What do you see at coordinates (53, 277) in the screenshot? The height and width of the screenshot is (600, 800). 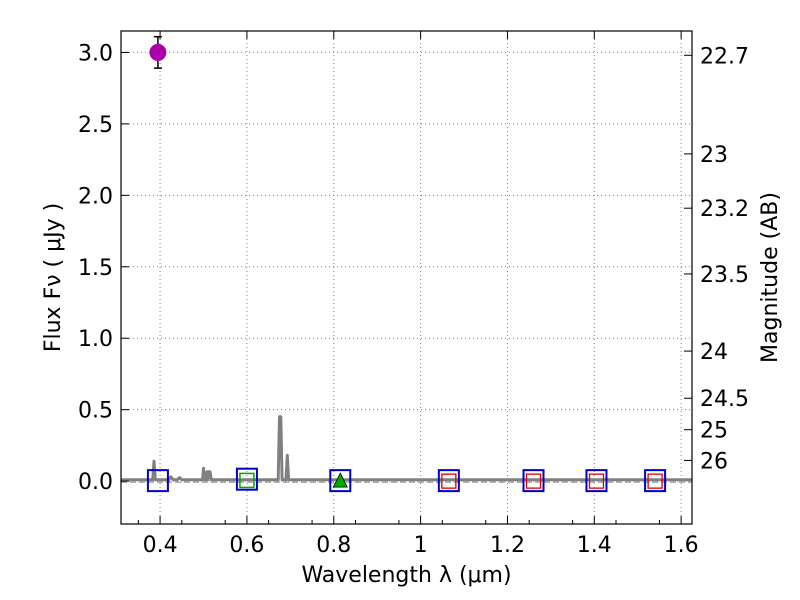 I see `y-axis-label: Flux Fν ( μJy )` at bounding box center [53, 277].